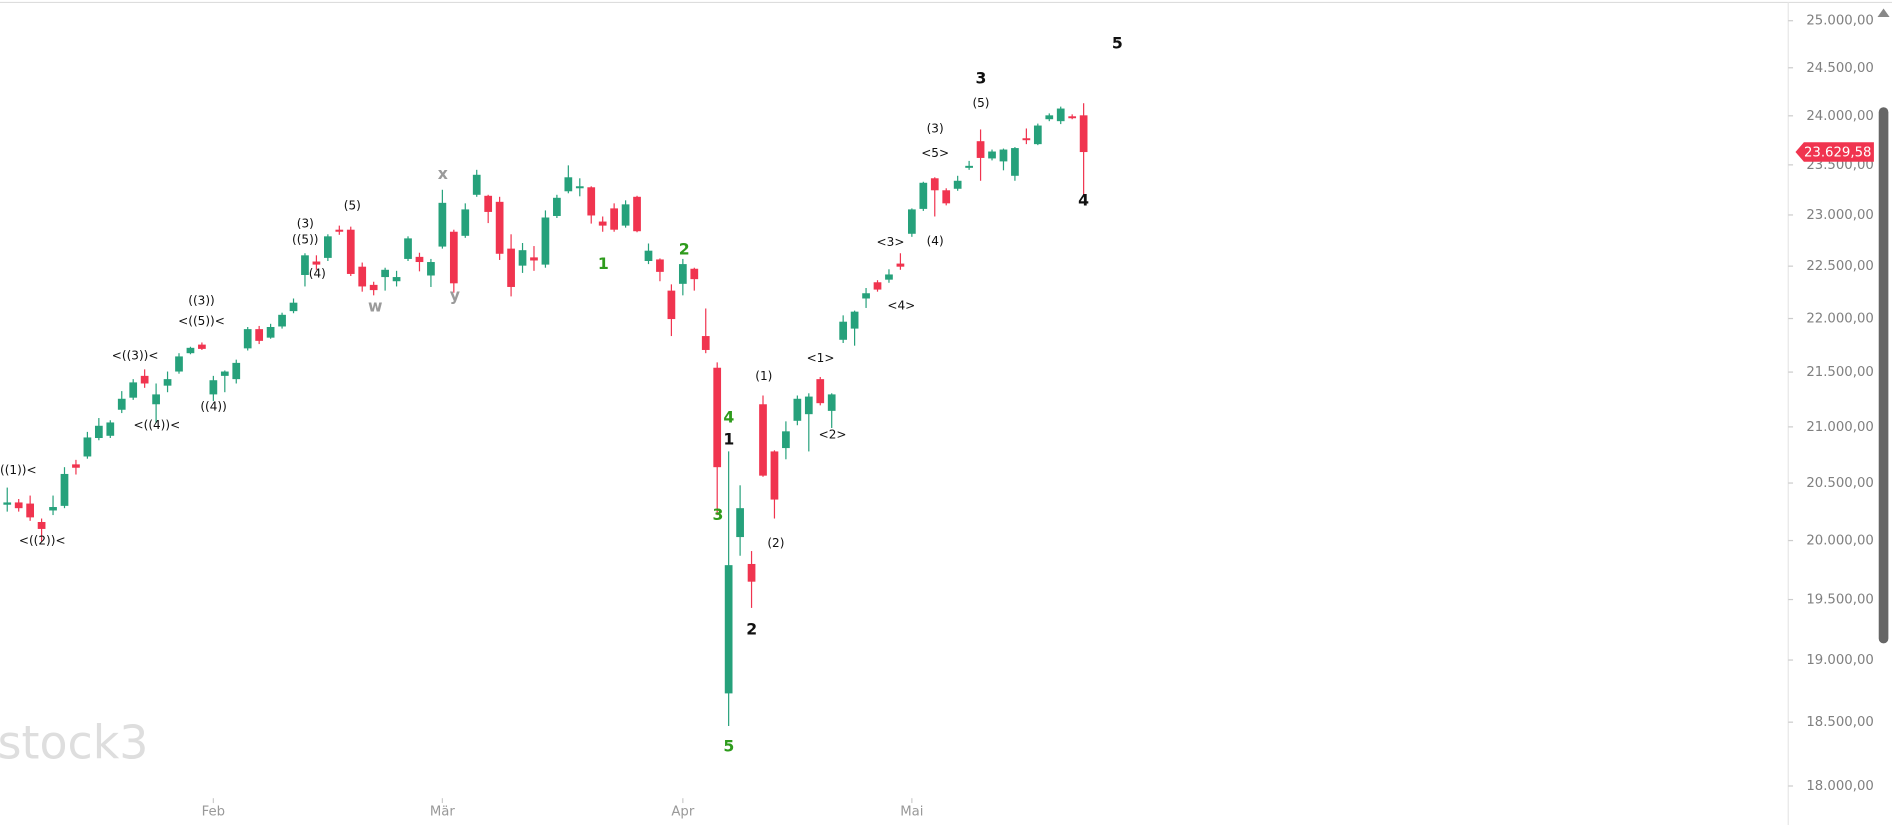 Image resolution: width=1892 pixels, height=825 pixels. I want to click on wave-label: (4), so click(317, 274).